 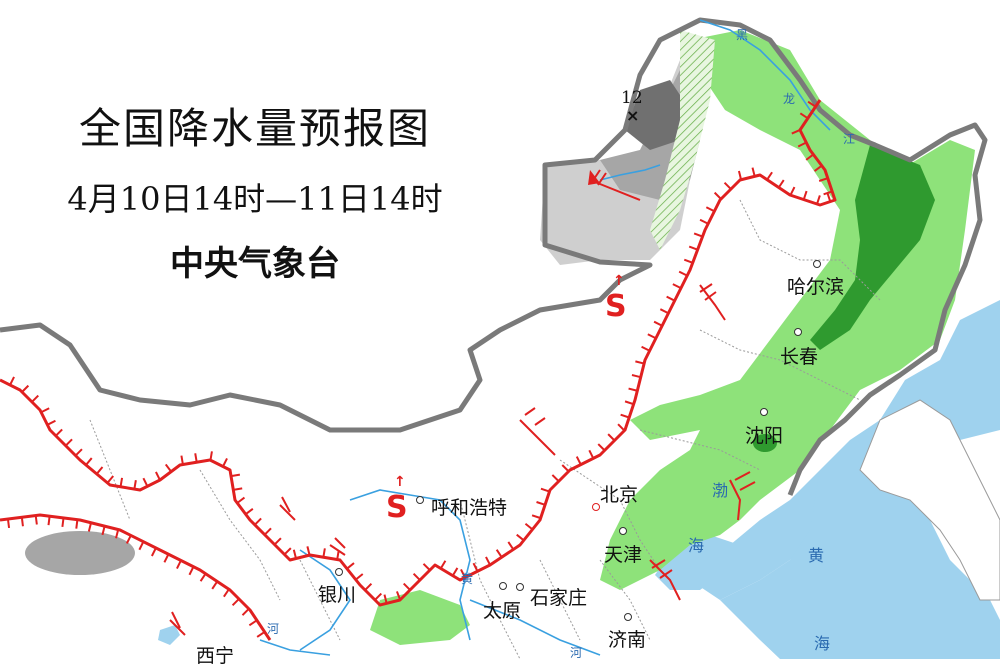 What do you see at coordinates (469, 508) in the screenshot?
I see `city-huhehaote: 呼和浩特` at bounding box center [469, 508].